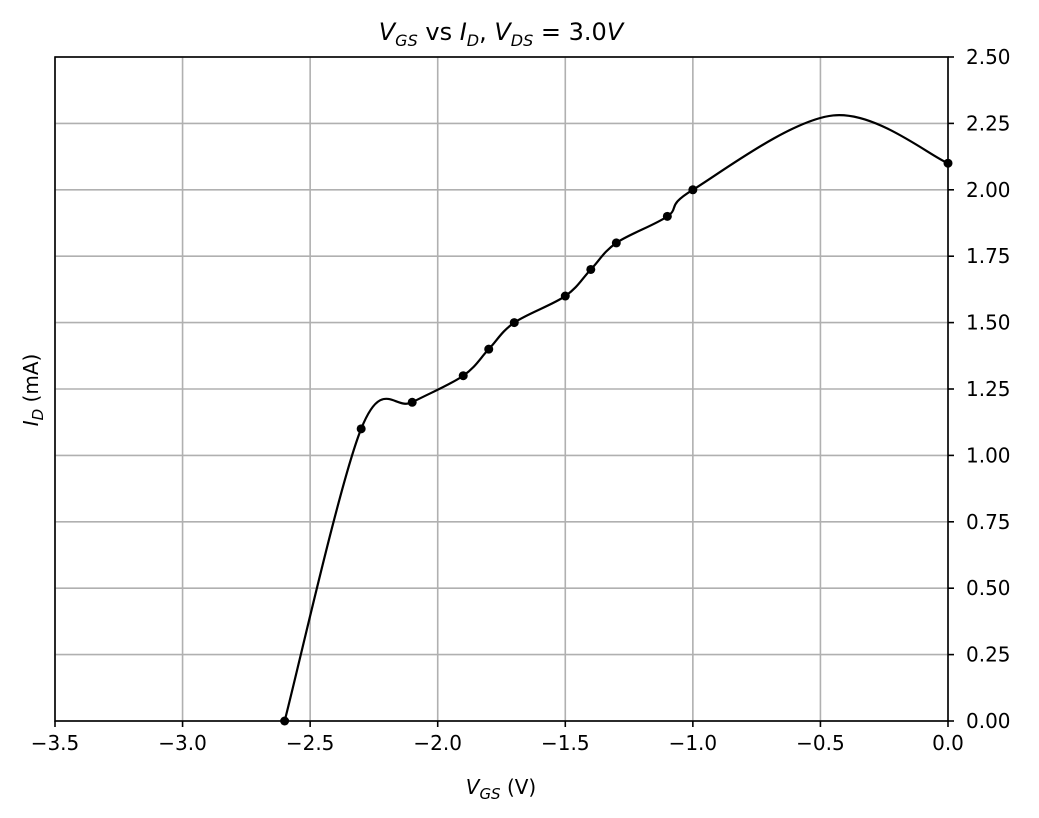 Image resolution: width=1039 pixels, height=818 pixels. Describe the element at coordinates (820, 743) in the screenshot. I see `x-tick-label: −0.5` at that location.